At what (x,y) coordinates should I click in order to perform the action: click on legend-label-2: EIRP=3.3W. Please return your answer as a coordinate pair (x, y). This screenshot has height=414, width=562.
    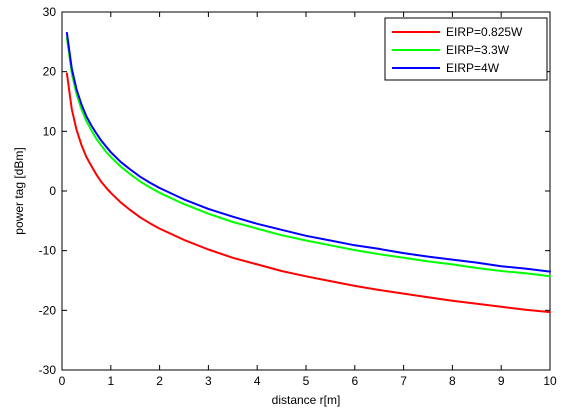
    Looking at the image, I should click on (478, 50).